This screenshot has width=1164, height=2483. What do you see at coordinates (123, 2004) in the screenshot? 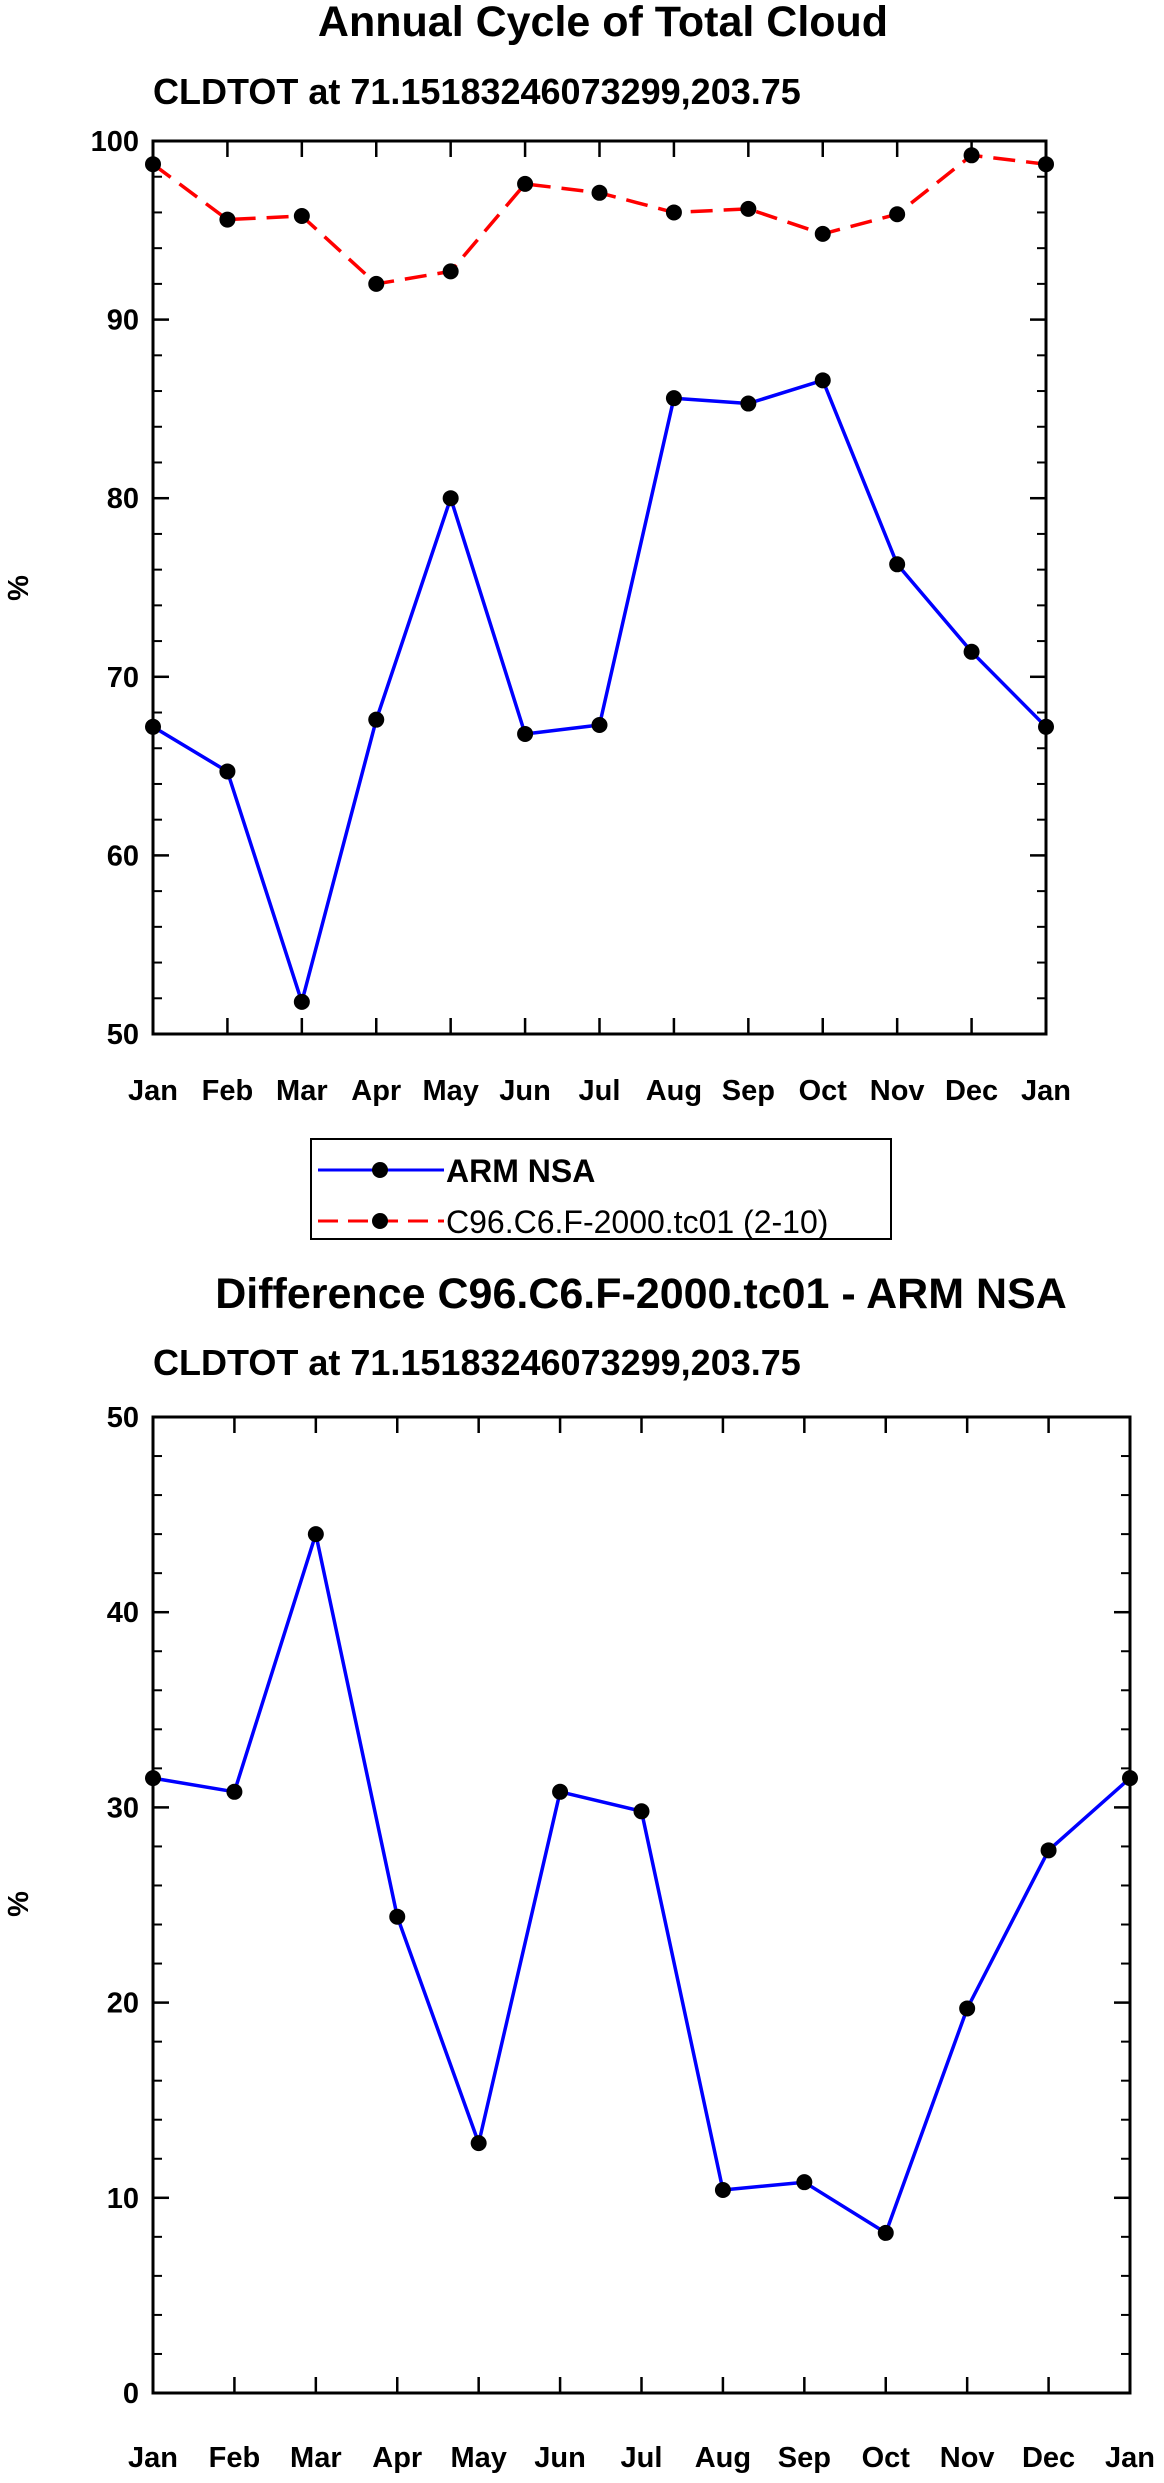
I see `y-tick-label: 20` at bounding box center [123, 2004].